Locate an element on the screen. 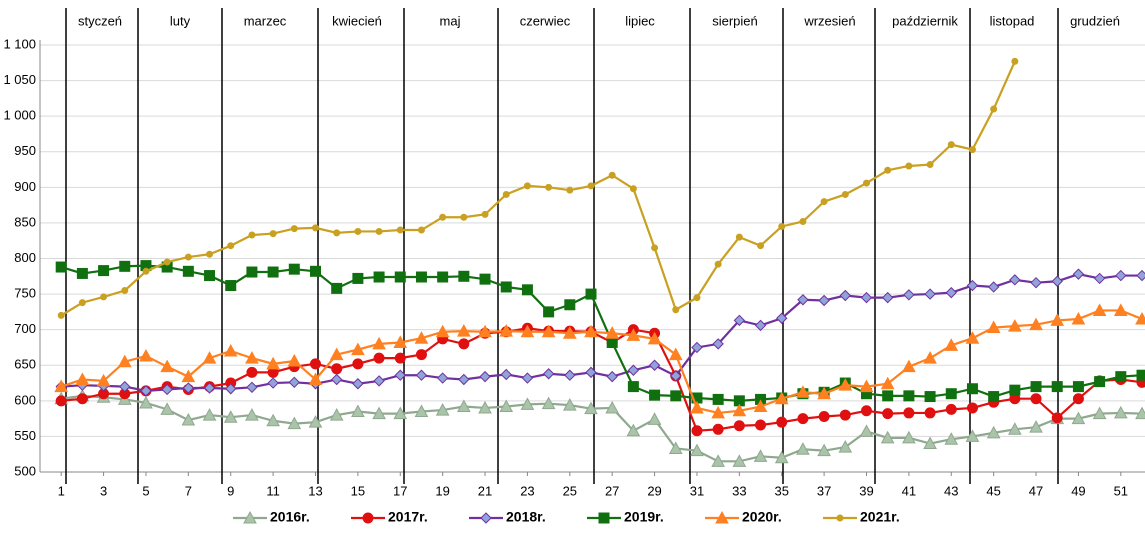 This screenshot has width=1145, height=554. legend-item: 2018r. is located at coordinates (507, 517).